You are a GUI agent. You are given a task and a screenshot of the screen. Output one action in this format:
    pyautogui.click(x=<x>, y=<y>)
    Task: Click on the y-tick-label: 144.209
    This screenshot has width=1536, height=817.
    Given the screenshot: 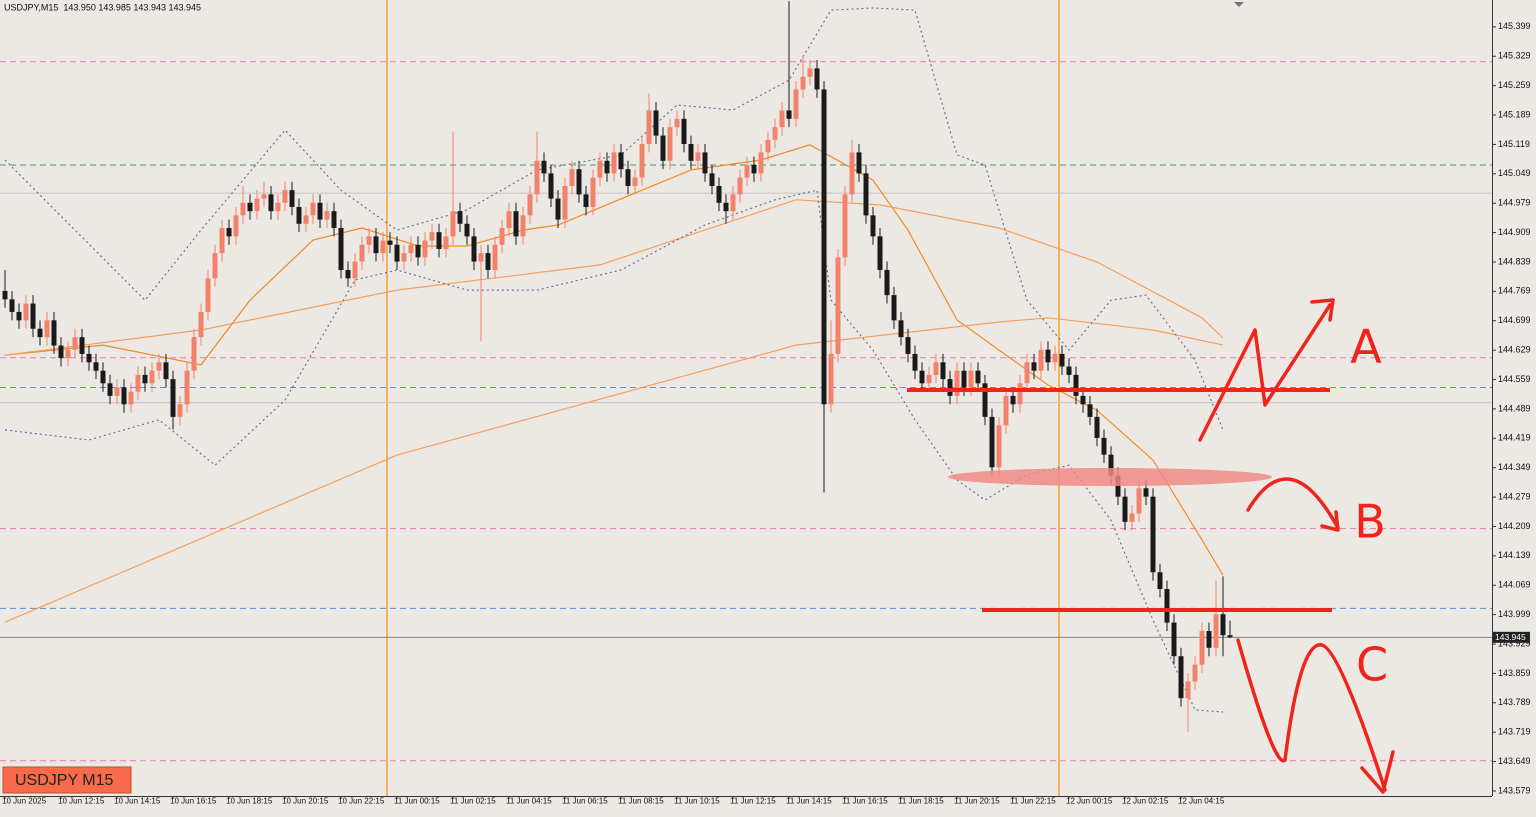 What is the action you would take?
    pyautogui.click(x=1514, y=526)
    